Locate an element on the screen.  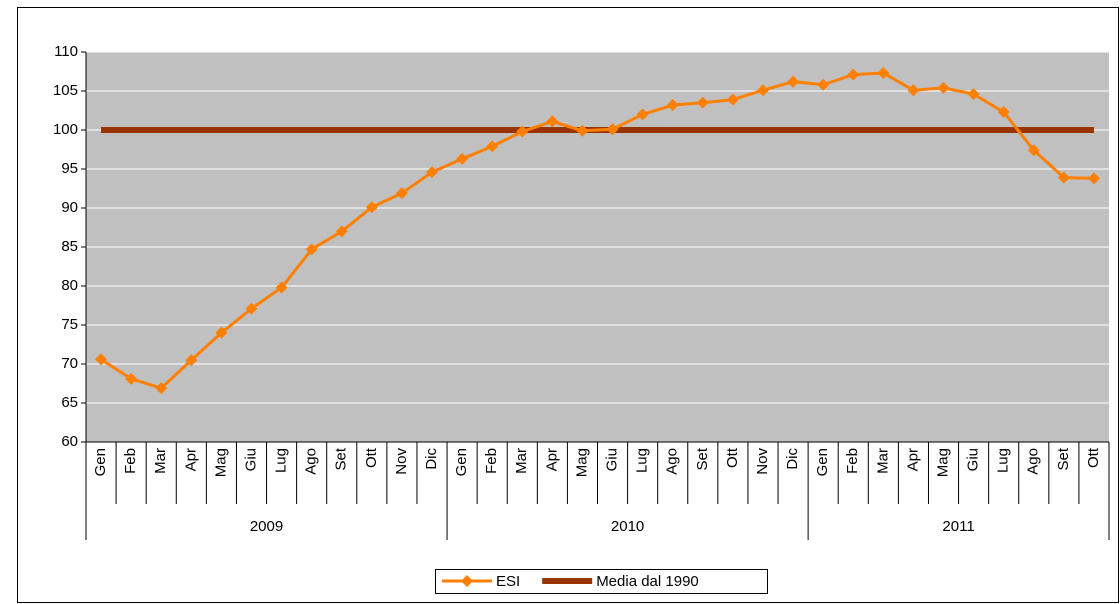
y-tick-label: 90 is located at coordinates (69, 207).